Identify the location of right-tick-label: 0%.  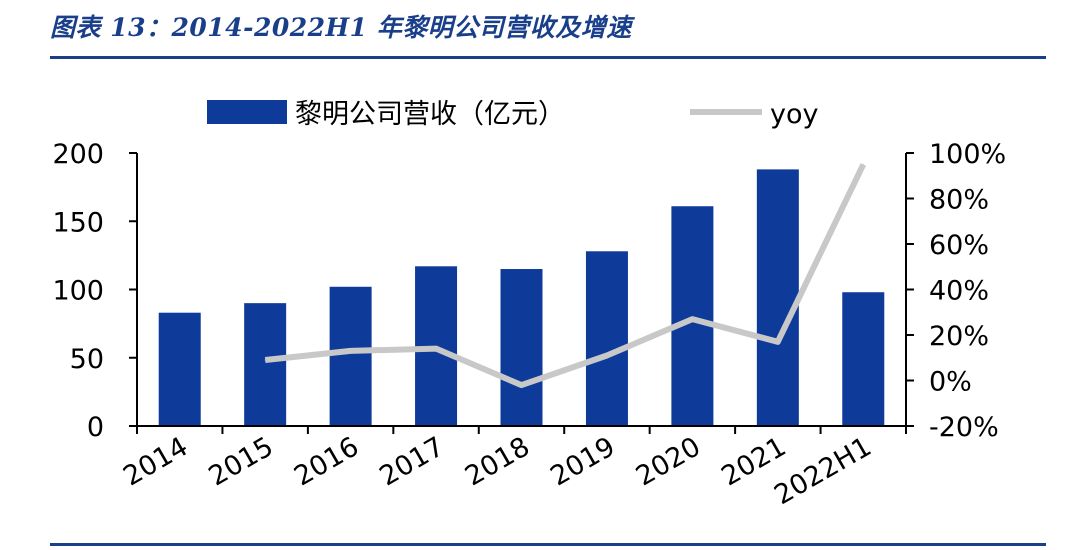
(950, 382).